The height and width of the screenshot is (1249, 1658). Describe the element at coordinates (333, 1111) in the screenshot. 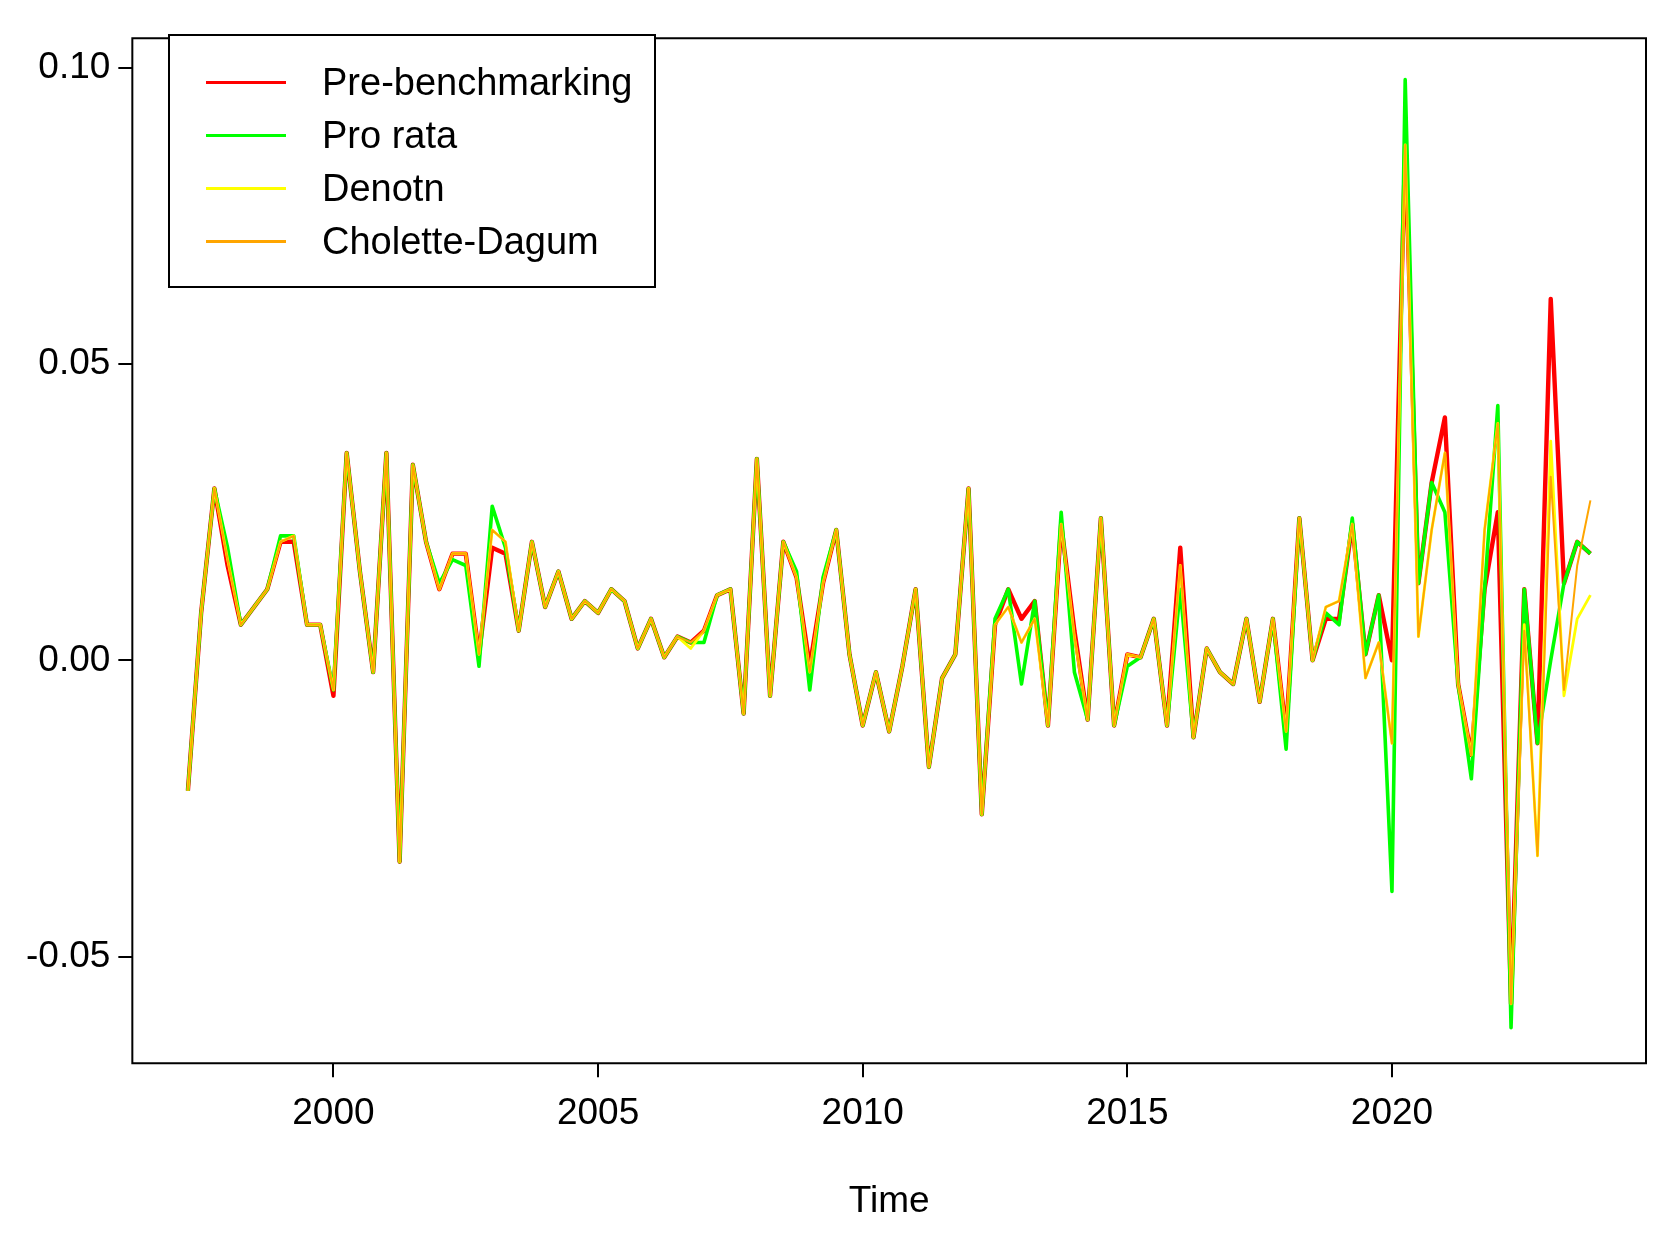

I see `x-tick-label: 2000` at that location.